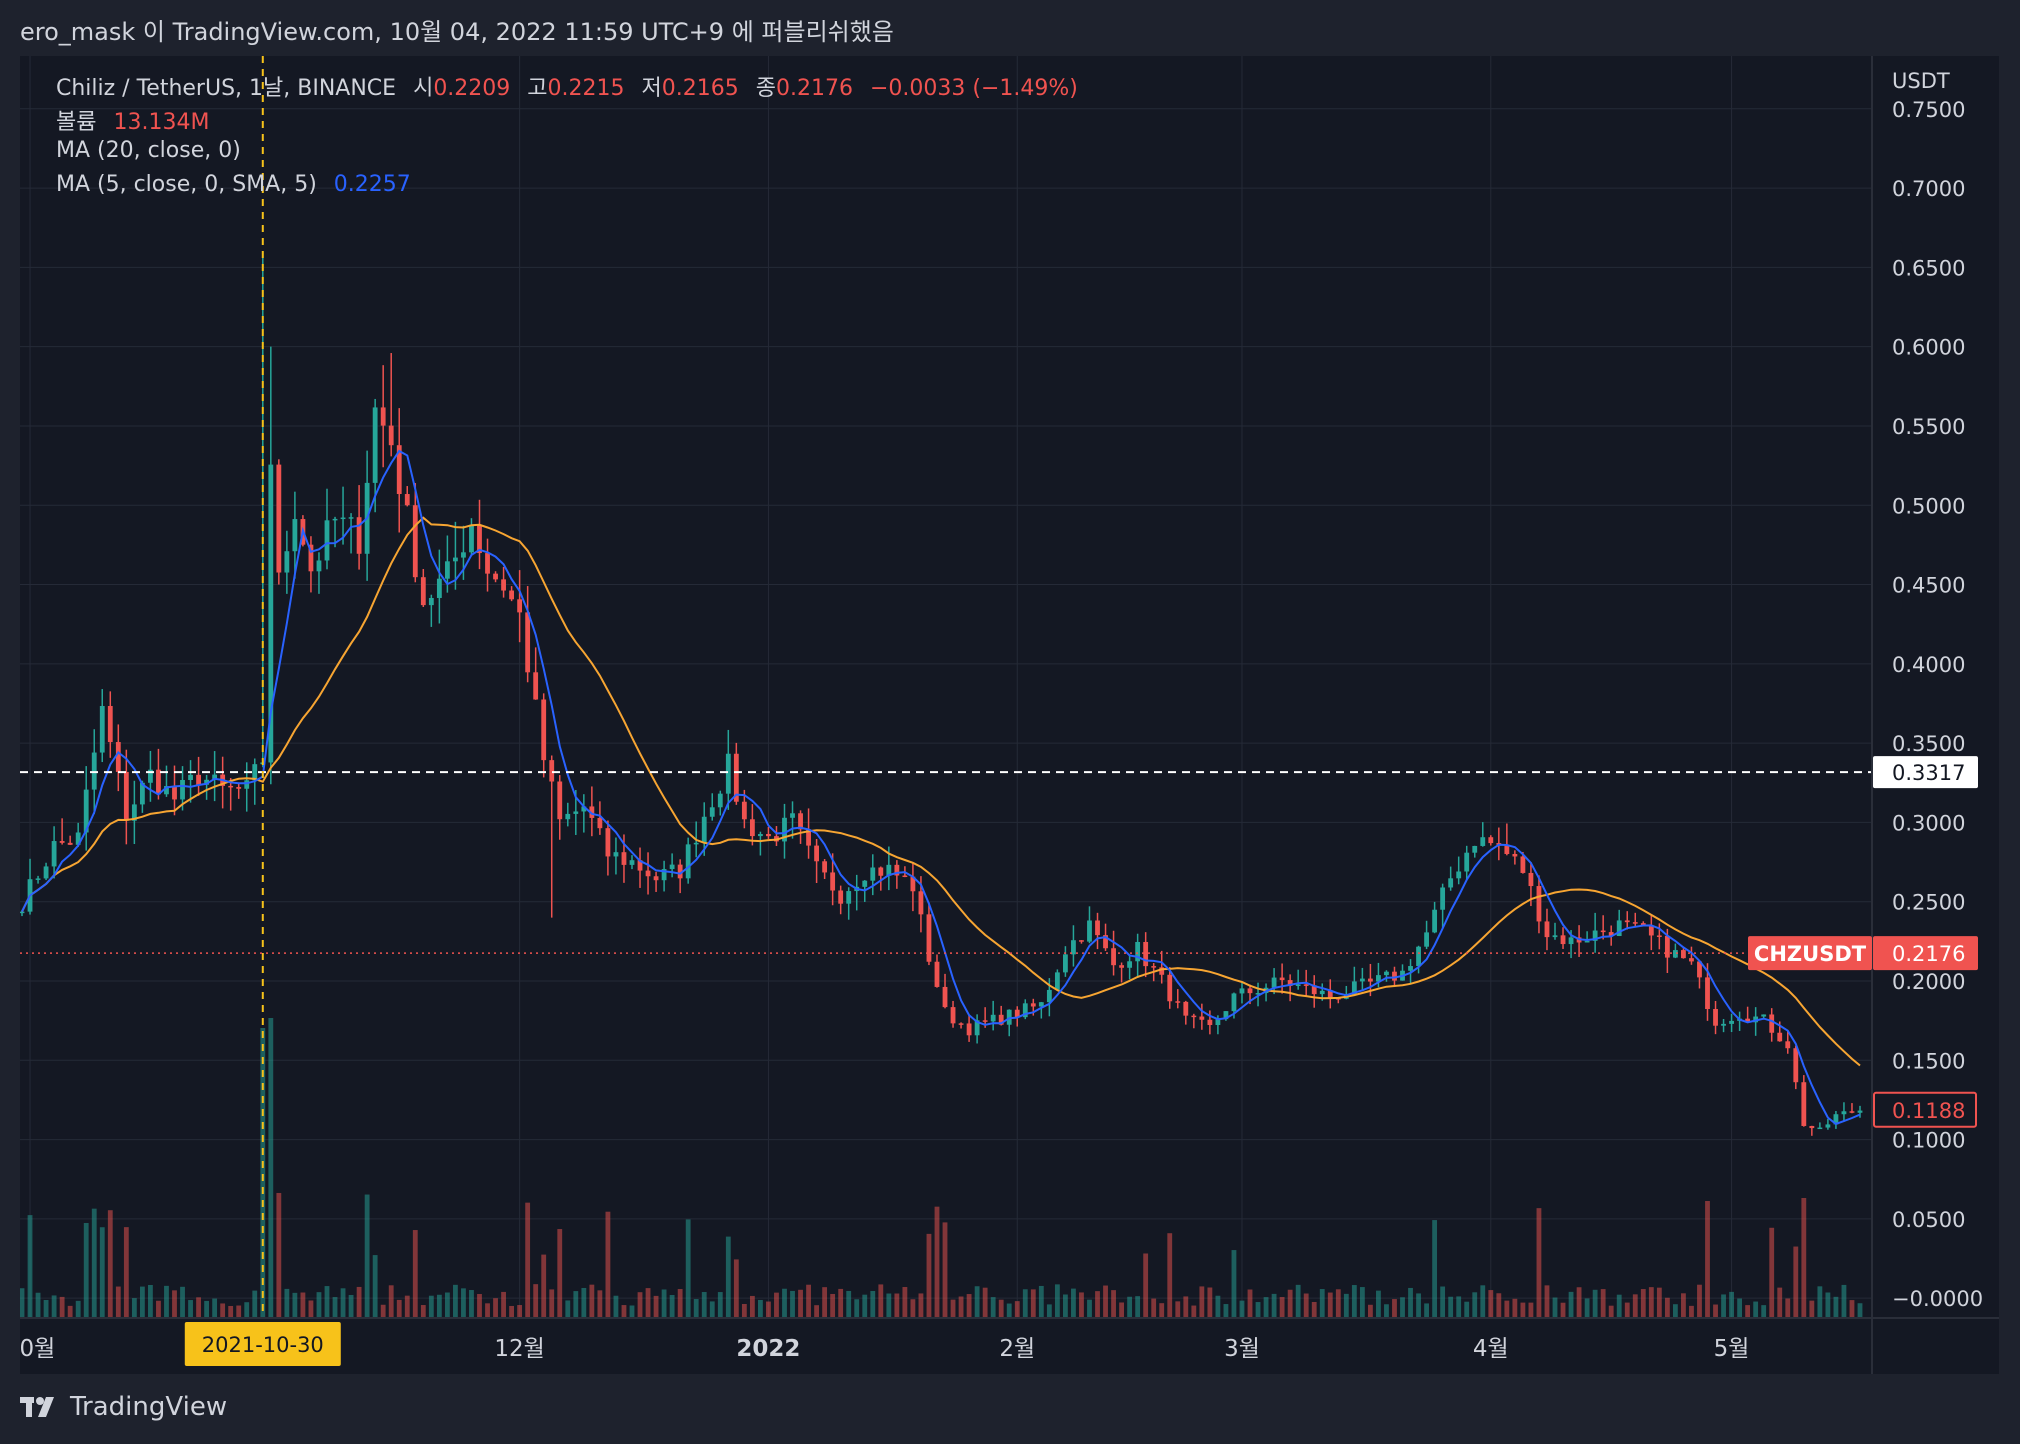 The width and height of the screenshot is (2020, 1444). Describe the element at coordinates (233, 184) in the screenshot. I see `legend-ma5-row: MA (5, close, 0, SMA, 5) 0.2257` at that location.